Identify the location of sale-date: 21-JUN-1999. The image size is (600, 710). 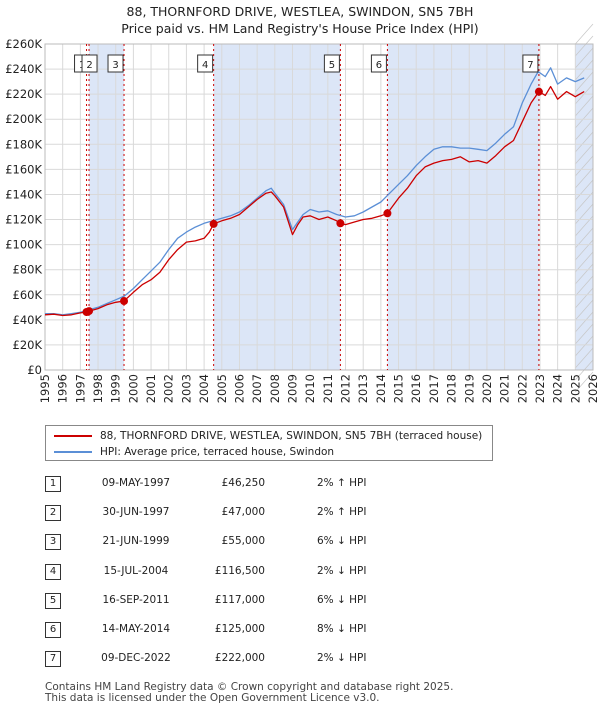
(136, 541).